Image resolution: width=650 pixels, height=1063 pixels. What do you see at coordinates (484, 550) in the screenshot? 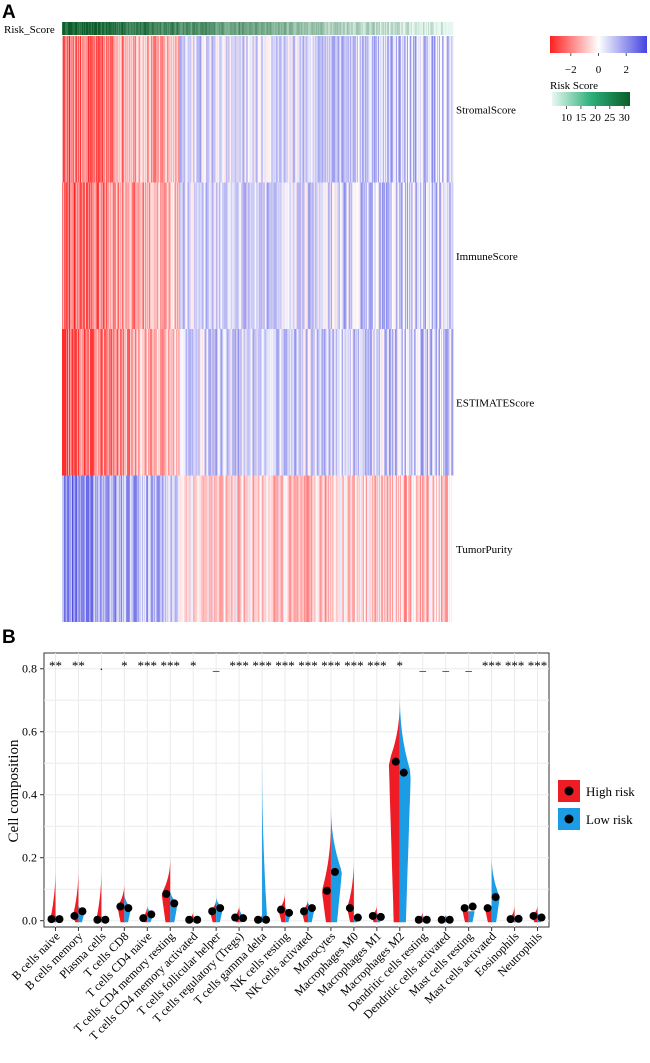
I see `heatmap-row-label: TumorPurity` at bounding box center [484, 550].